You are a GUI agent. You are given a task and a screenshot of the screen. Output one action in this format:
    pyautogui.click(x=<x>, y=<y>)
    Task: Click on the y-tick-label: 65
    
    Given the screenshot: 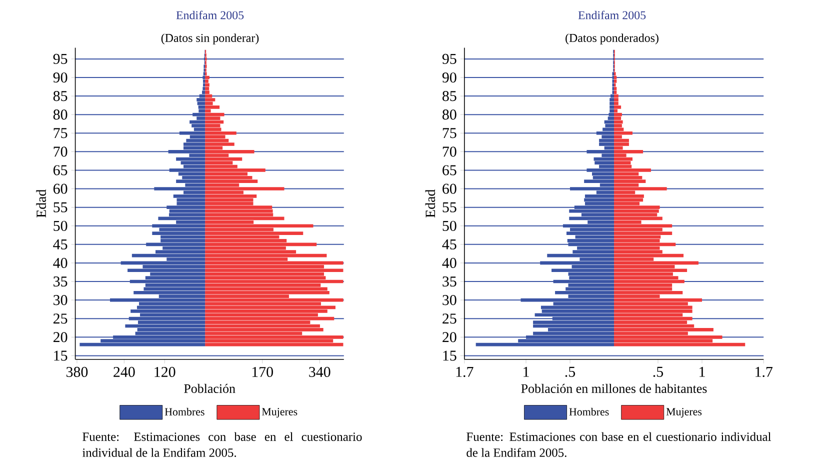 What is the action you would take?
    pyautogui.click(x=60, y=170)
    